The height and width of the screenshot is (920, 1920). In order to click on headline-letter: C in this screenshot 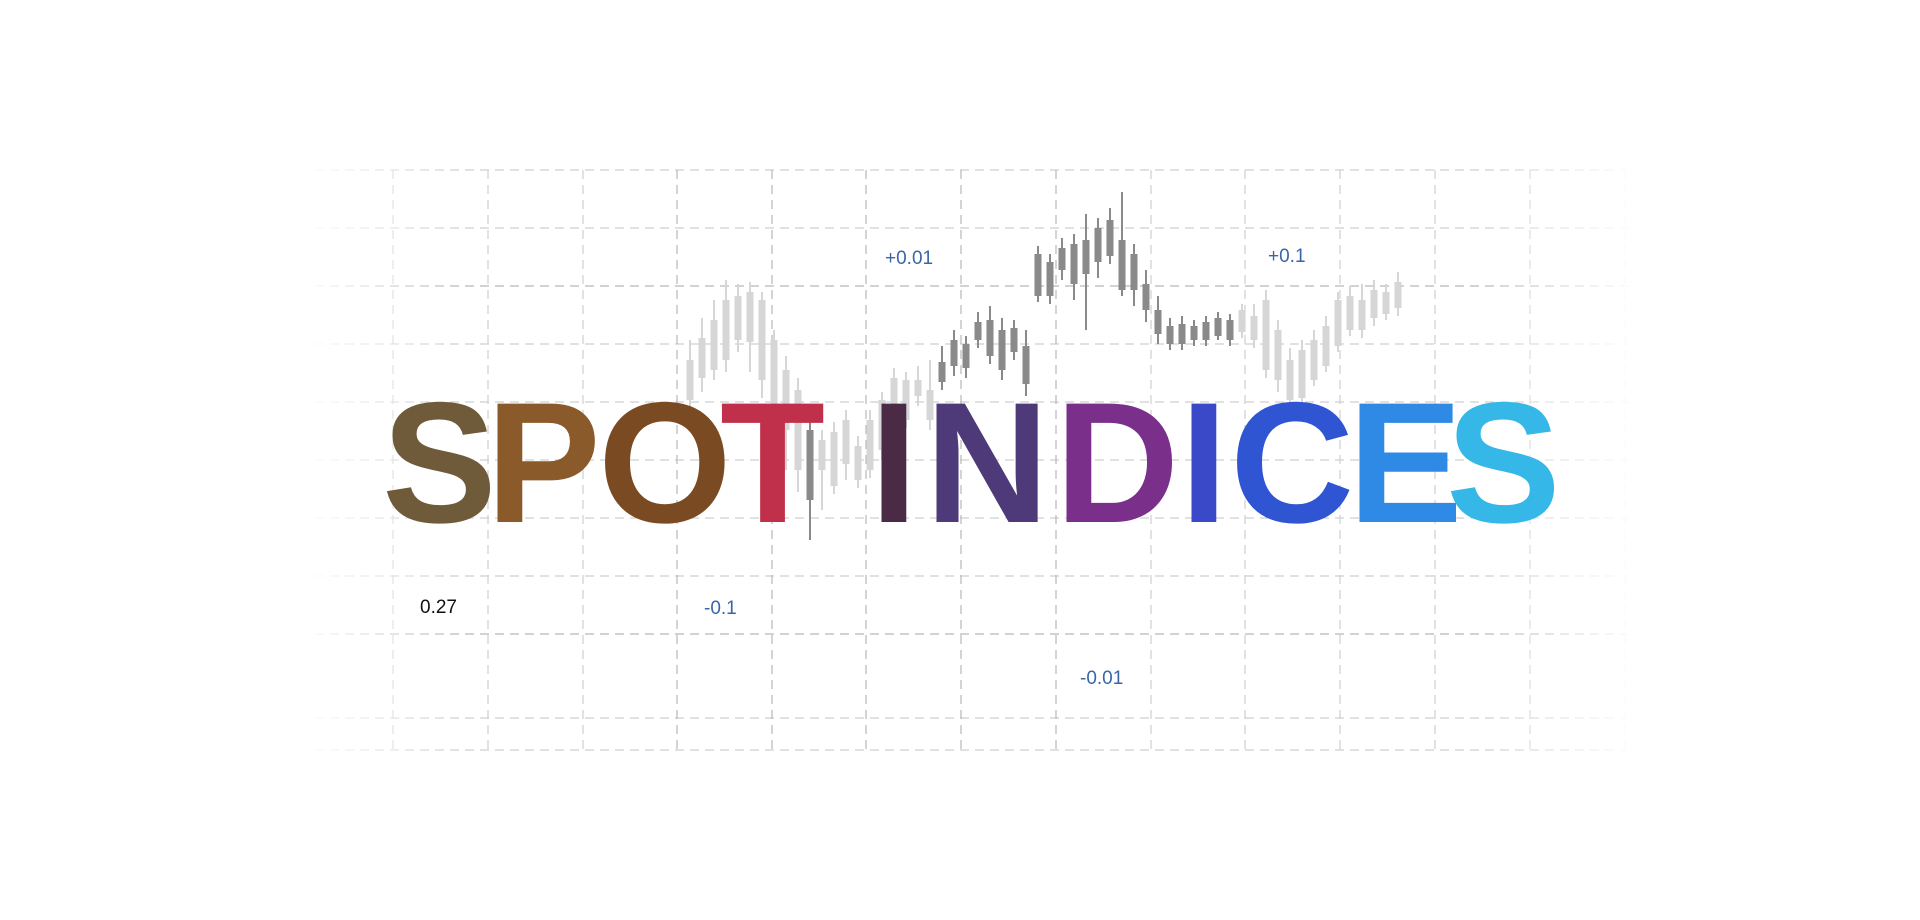, I will do `click(1292, 463)`.